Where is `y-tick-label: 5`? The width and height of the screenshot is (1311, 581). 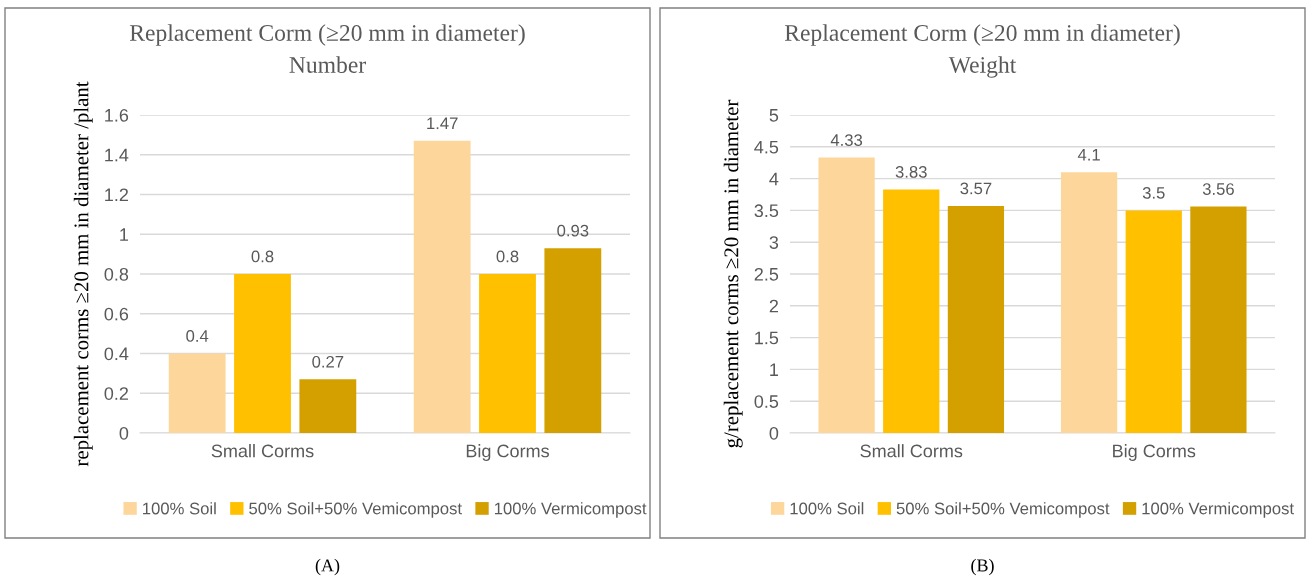 y-tick-label: 5 is located at coordinates (774, 115).